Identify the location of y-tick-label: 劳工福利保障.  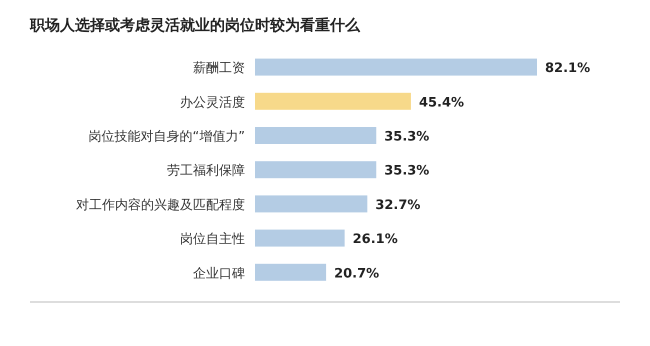
(206, 171).